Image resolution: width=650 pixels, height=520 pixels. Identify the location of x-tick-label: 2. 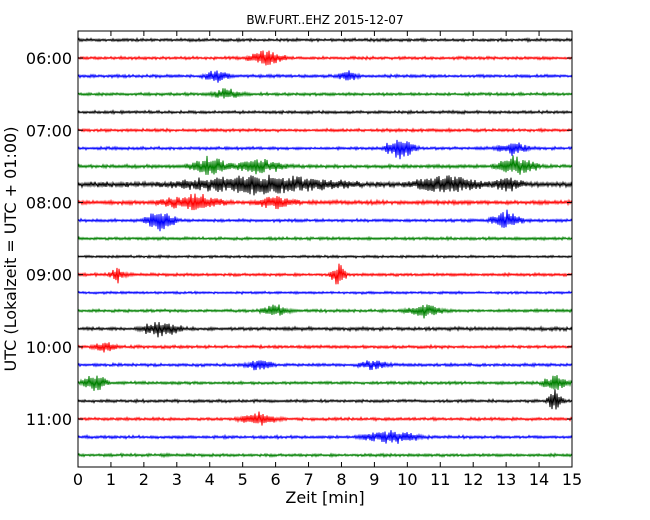
(144, 479).